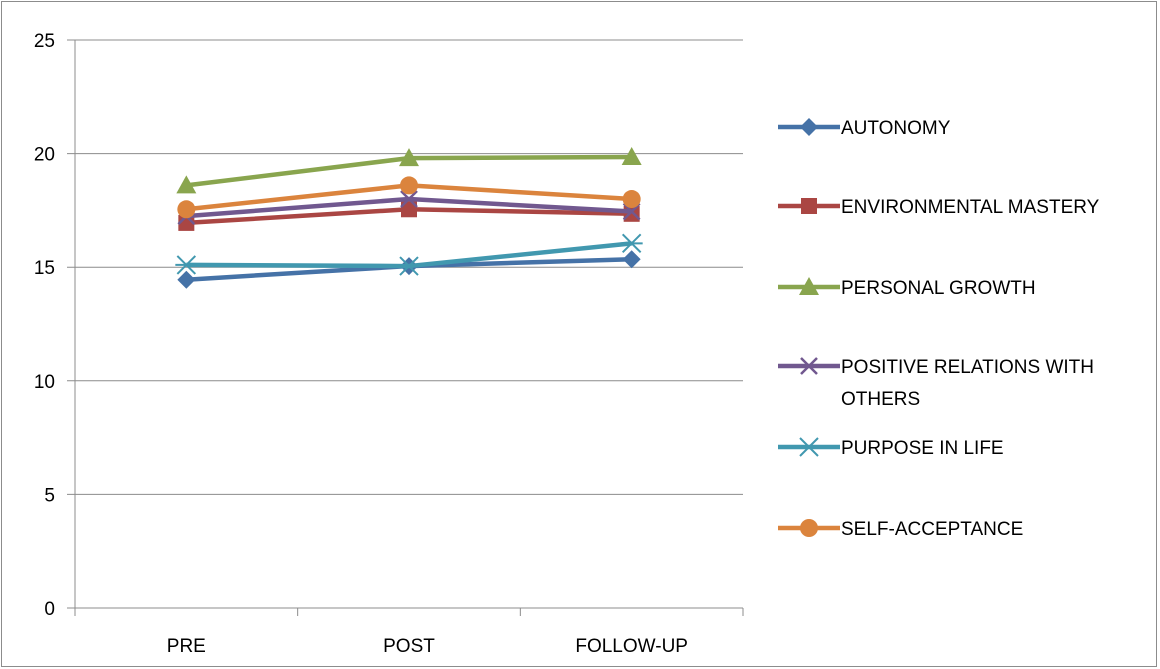  Describe the element at coordinates (409, 646) in the screenshot. I see `x-tick-label: POST` at that location.